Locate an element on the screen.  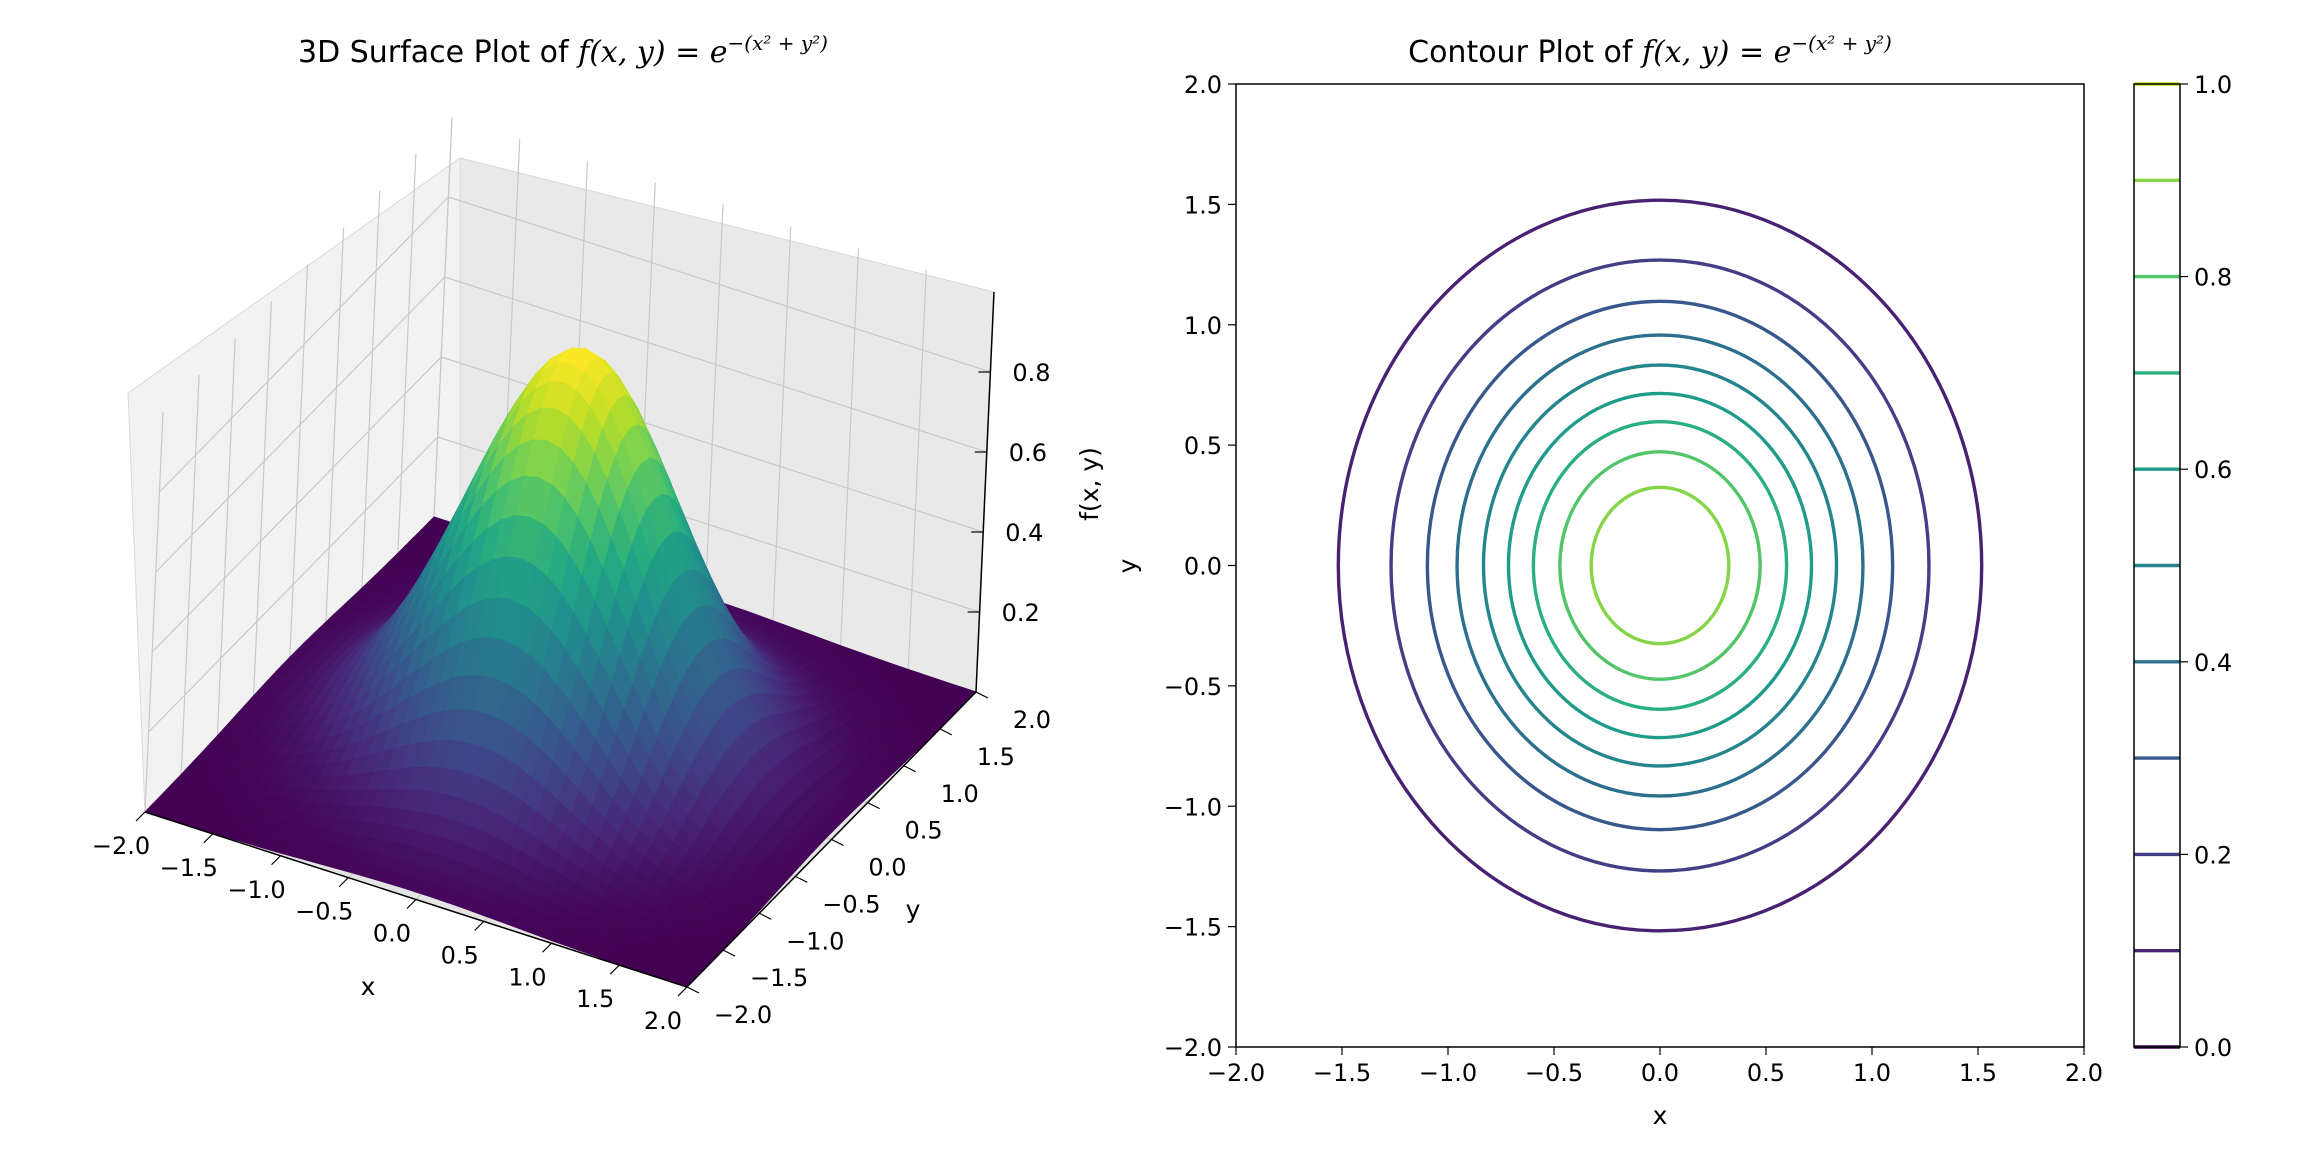
surface-y-axis-label: y is located at coordinates (913, 909).